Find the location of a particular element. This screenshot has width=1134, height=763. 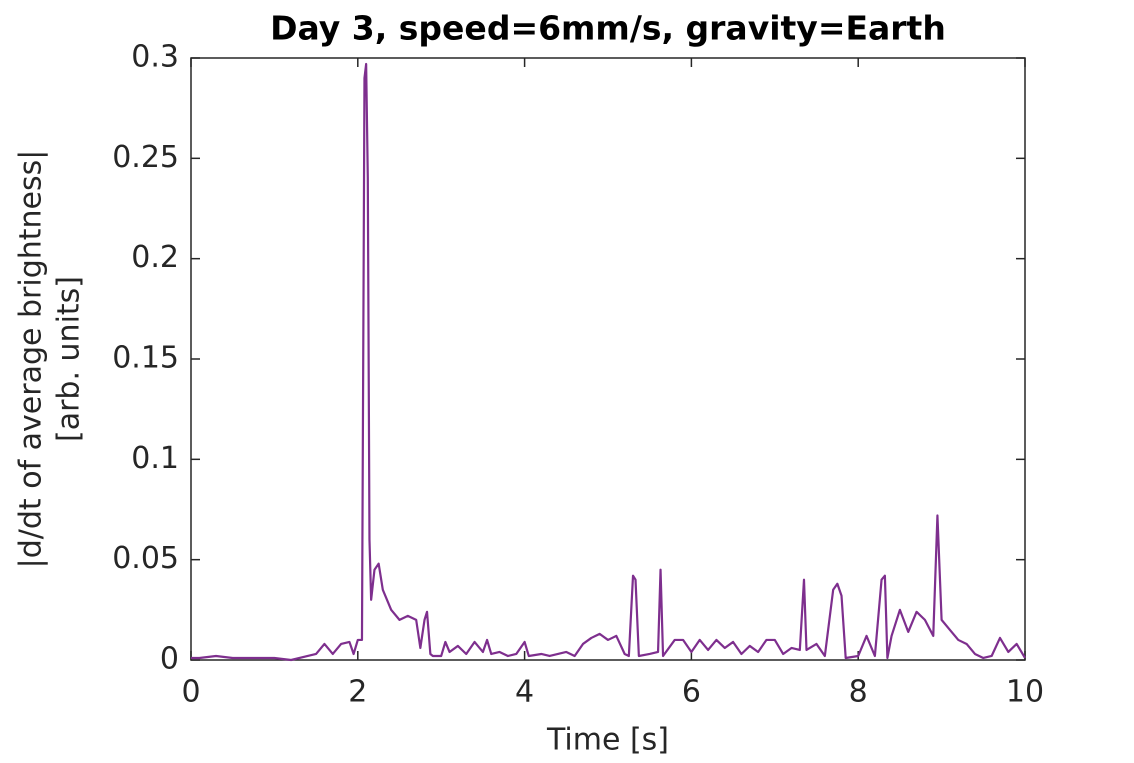

x-tick-label: 4 is located at coordinates (524, 692).